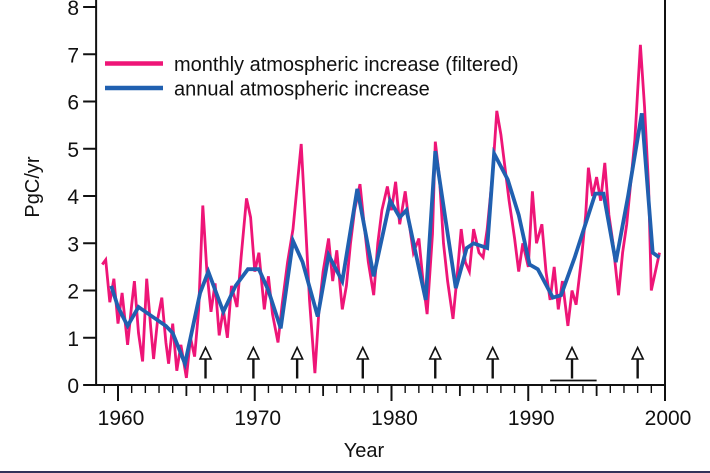 This screenshot has height=473, width=710. I want to click on y-tick-label: 5, so click(73, 150).